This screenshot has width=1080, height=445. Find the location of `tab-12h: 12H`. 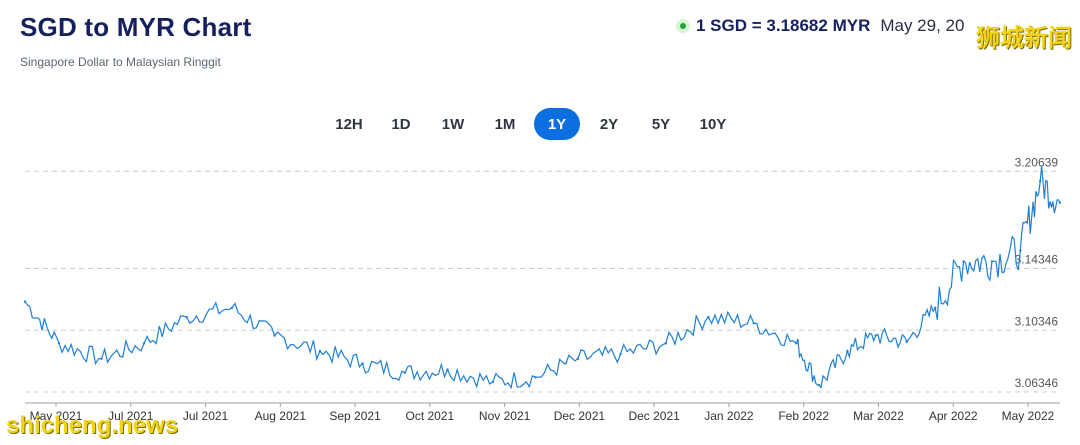

tab-12h: 12H is located at coordinates (349, 124).